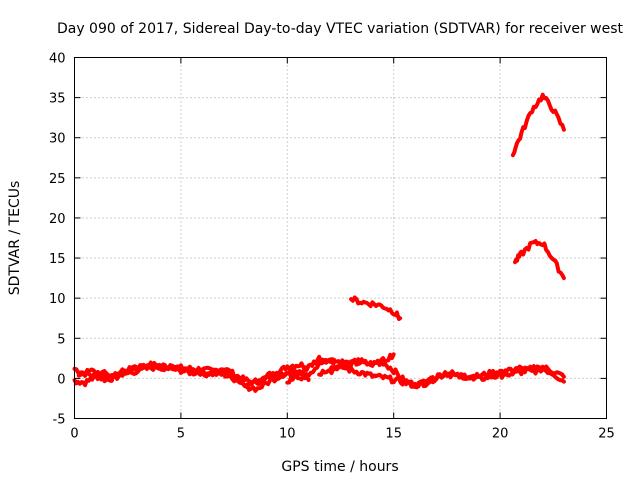  I want to click on x-tick-label: 0, so click(74, 434).